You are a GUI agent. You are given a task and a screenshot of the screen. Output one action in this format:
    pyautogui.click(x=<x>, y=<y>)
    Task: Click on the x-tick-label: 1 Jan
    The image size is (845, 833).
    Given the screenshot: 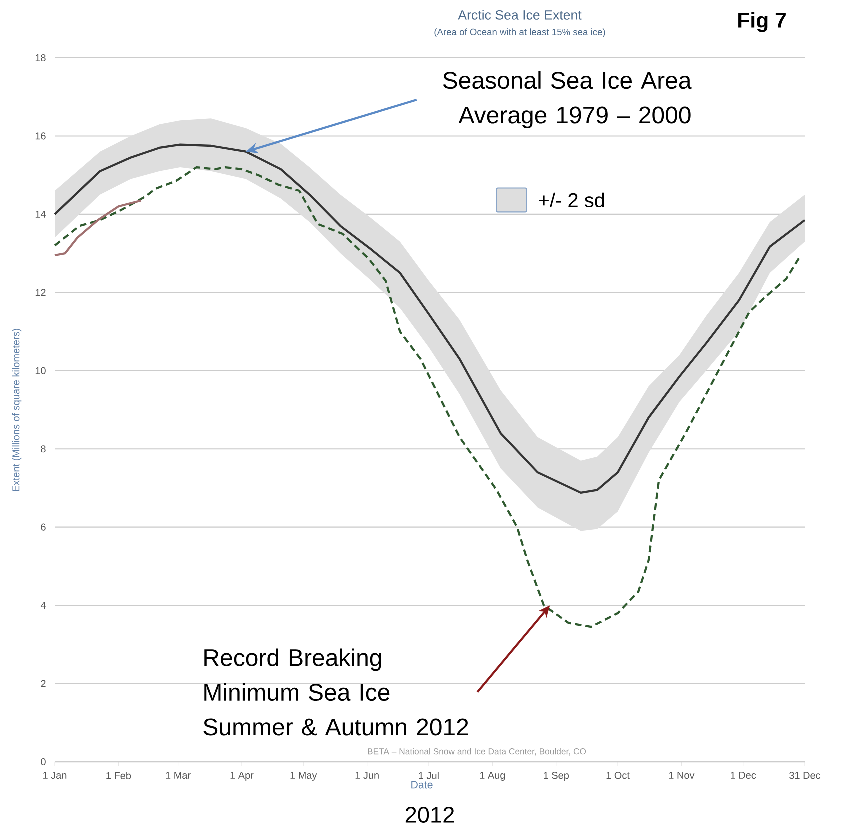 What is the action you would take?
    pyautogui.click(x=55, y=776)
    